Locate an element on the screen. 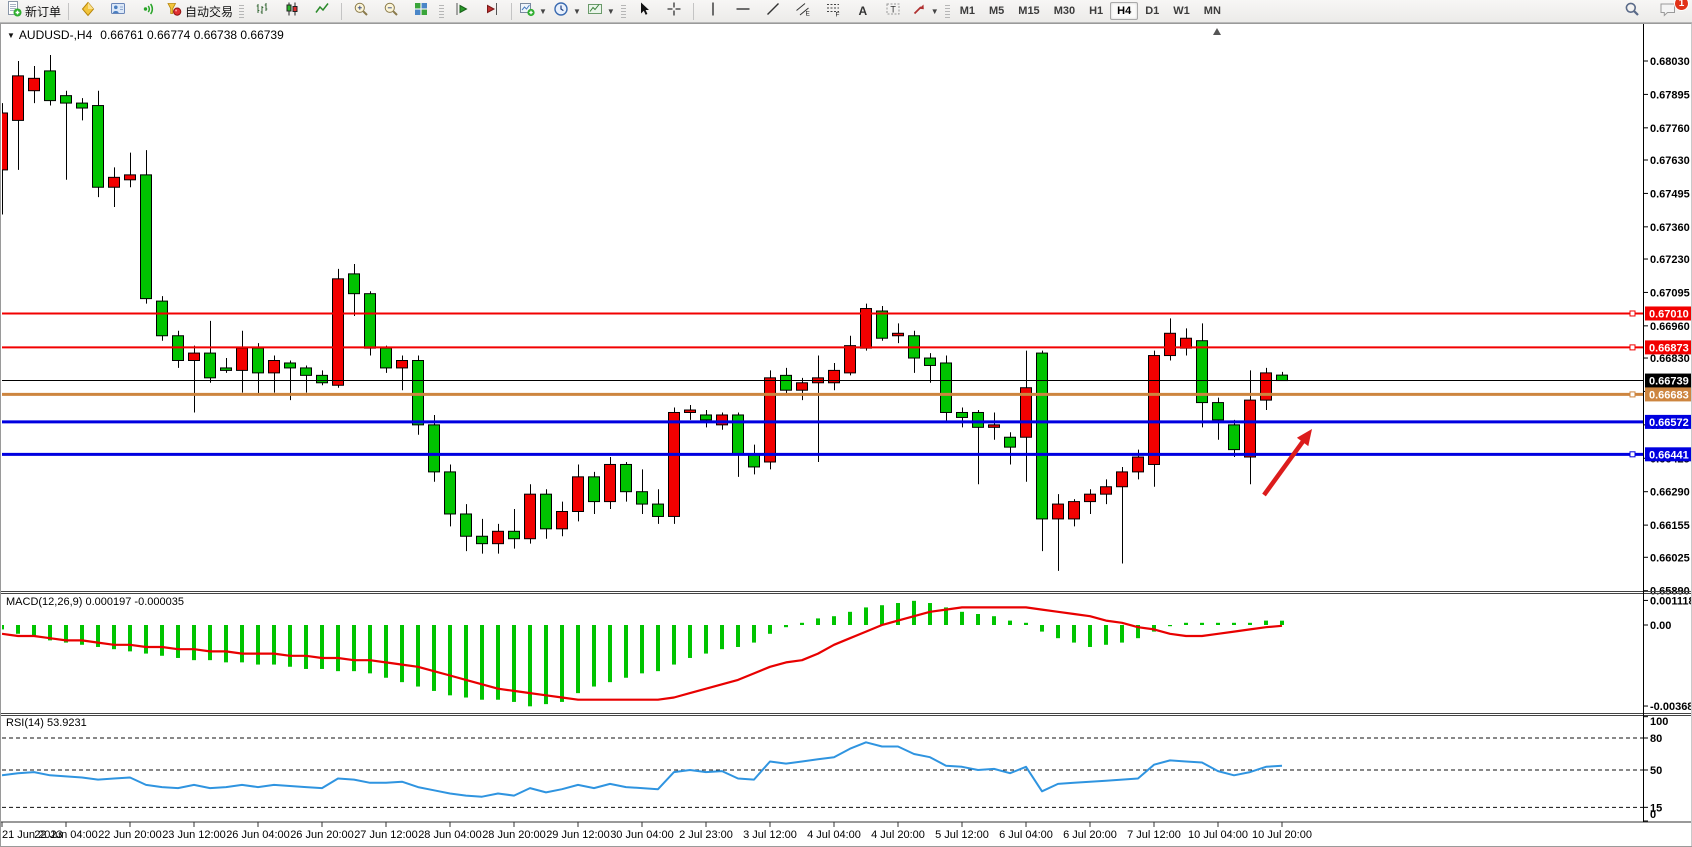 The width and height of the screenshot is (1692, 847). svg-text: T is located at coordinates (893, 9).